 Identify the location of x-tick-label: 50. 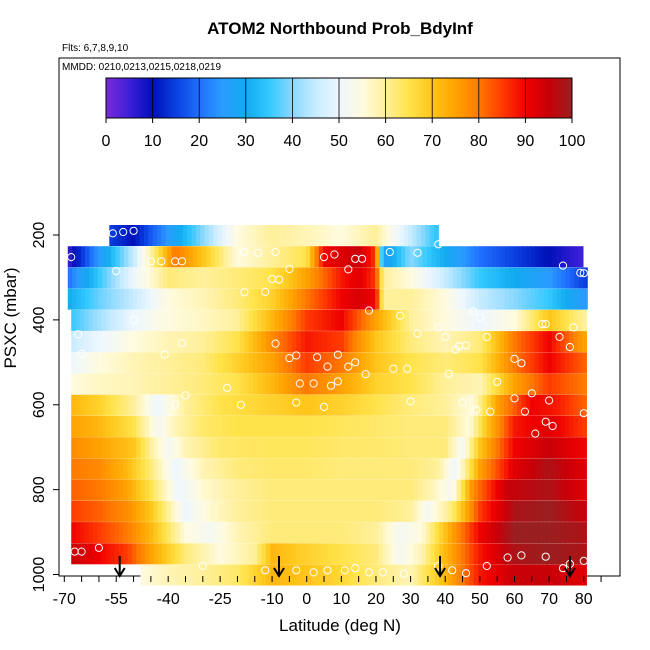
(480, 599).